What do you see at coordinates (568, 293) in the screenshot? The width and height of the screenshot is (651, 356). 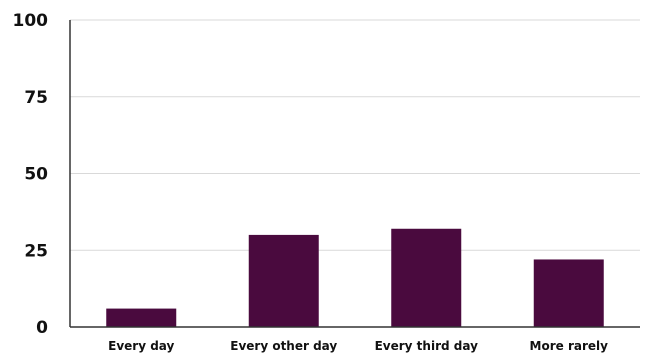 I see `bar-more-rarely` at bounding box center [568, 293].